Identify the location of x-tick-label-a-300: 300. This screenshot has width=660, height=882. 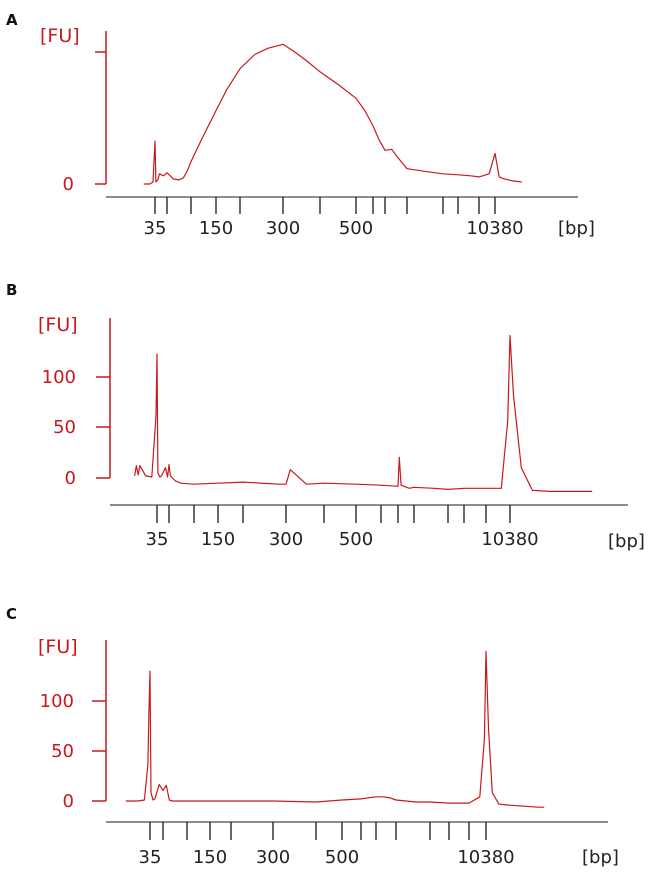
(283, 228).